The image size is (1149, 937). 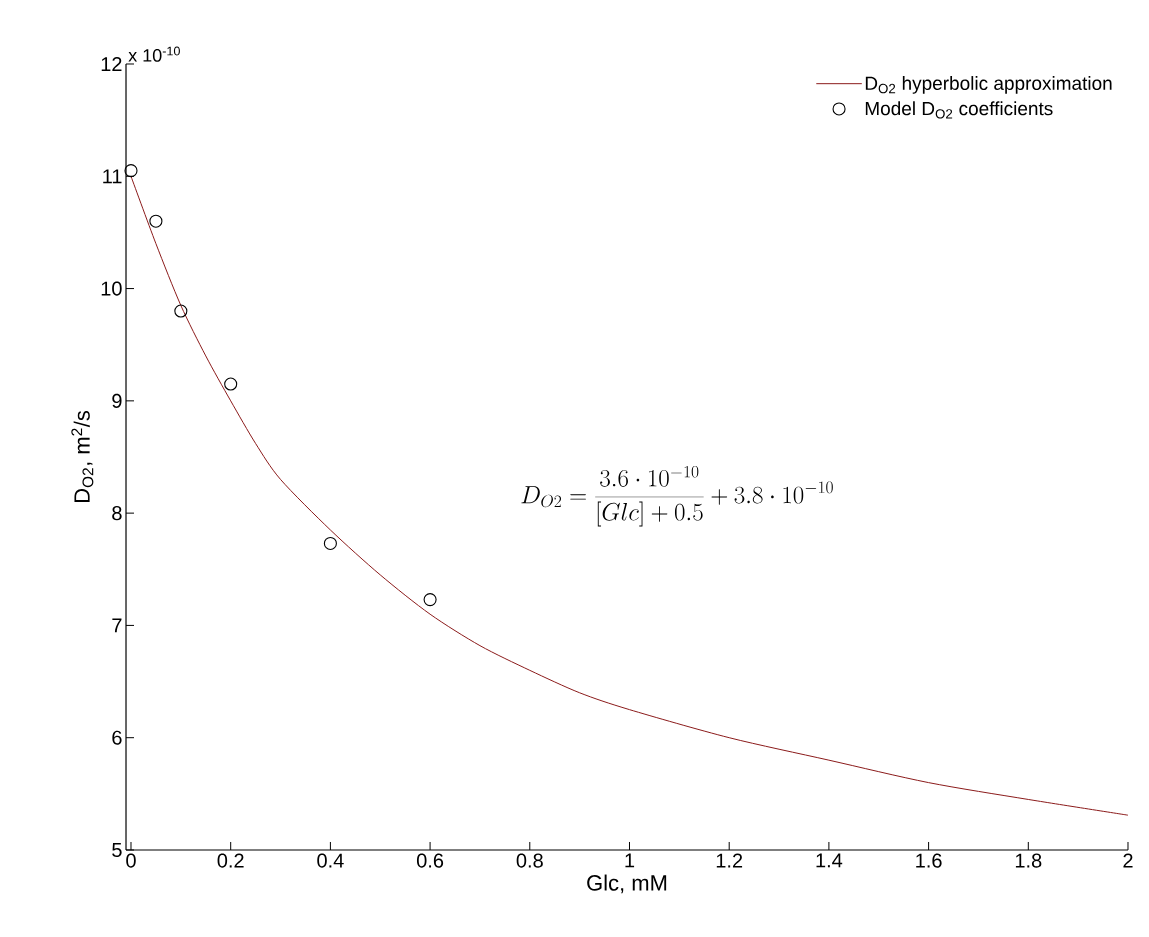 I want to click on x-tick-label: 1, so click(x=630, y=860).